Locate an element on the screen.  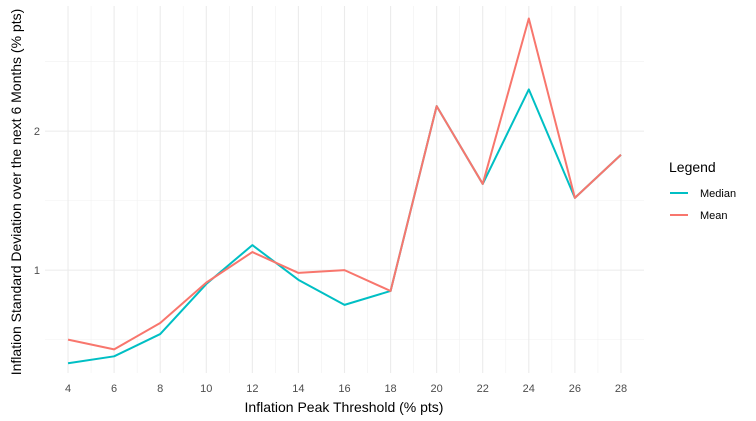
x-tick-label: 10 is located at coordinates (206, 389).